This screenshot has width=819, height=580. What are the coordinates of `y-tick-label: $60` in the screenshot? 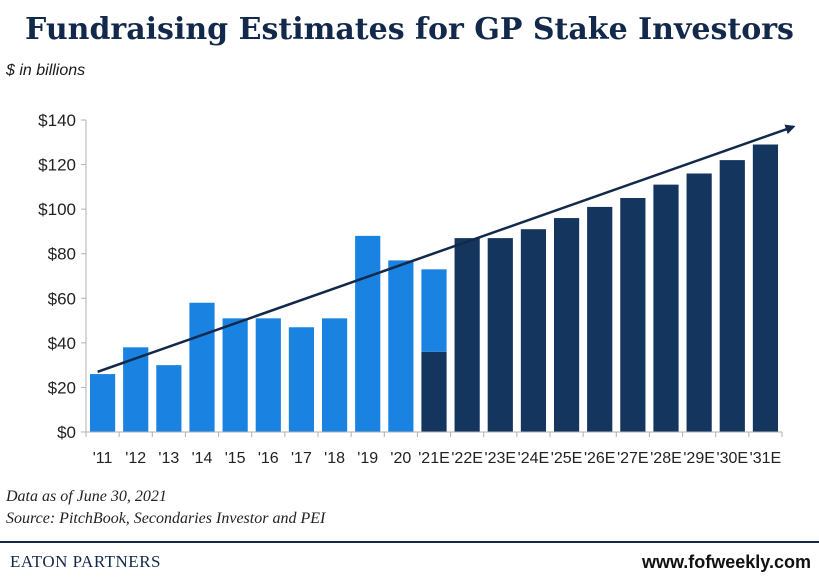 It's located at (62, 298).